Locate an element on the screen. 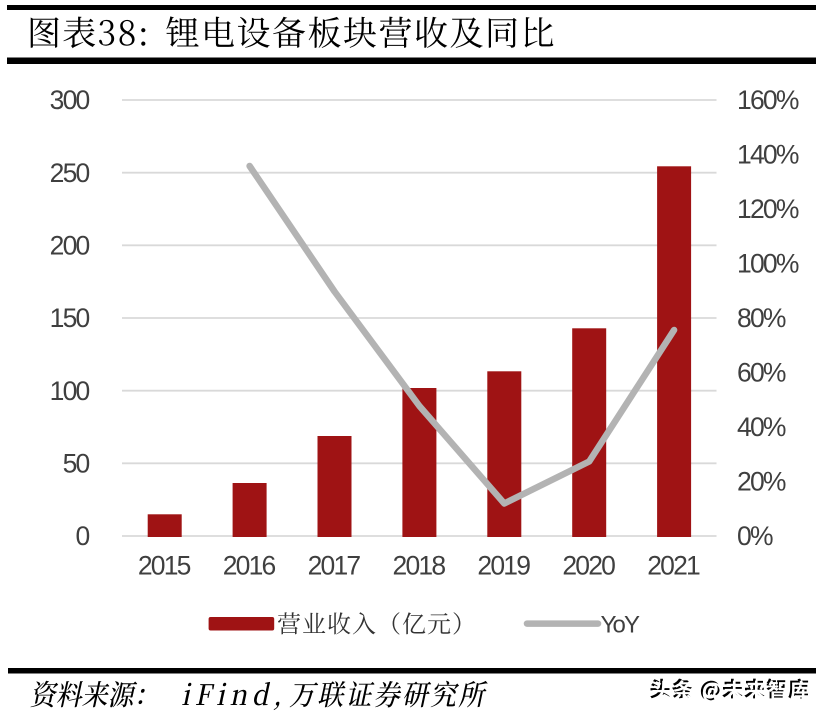  svg-text: 2019 is located at coordinates (503, 566).